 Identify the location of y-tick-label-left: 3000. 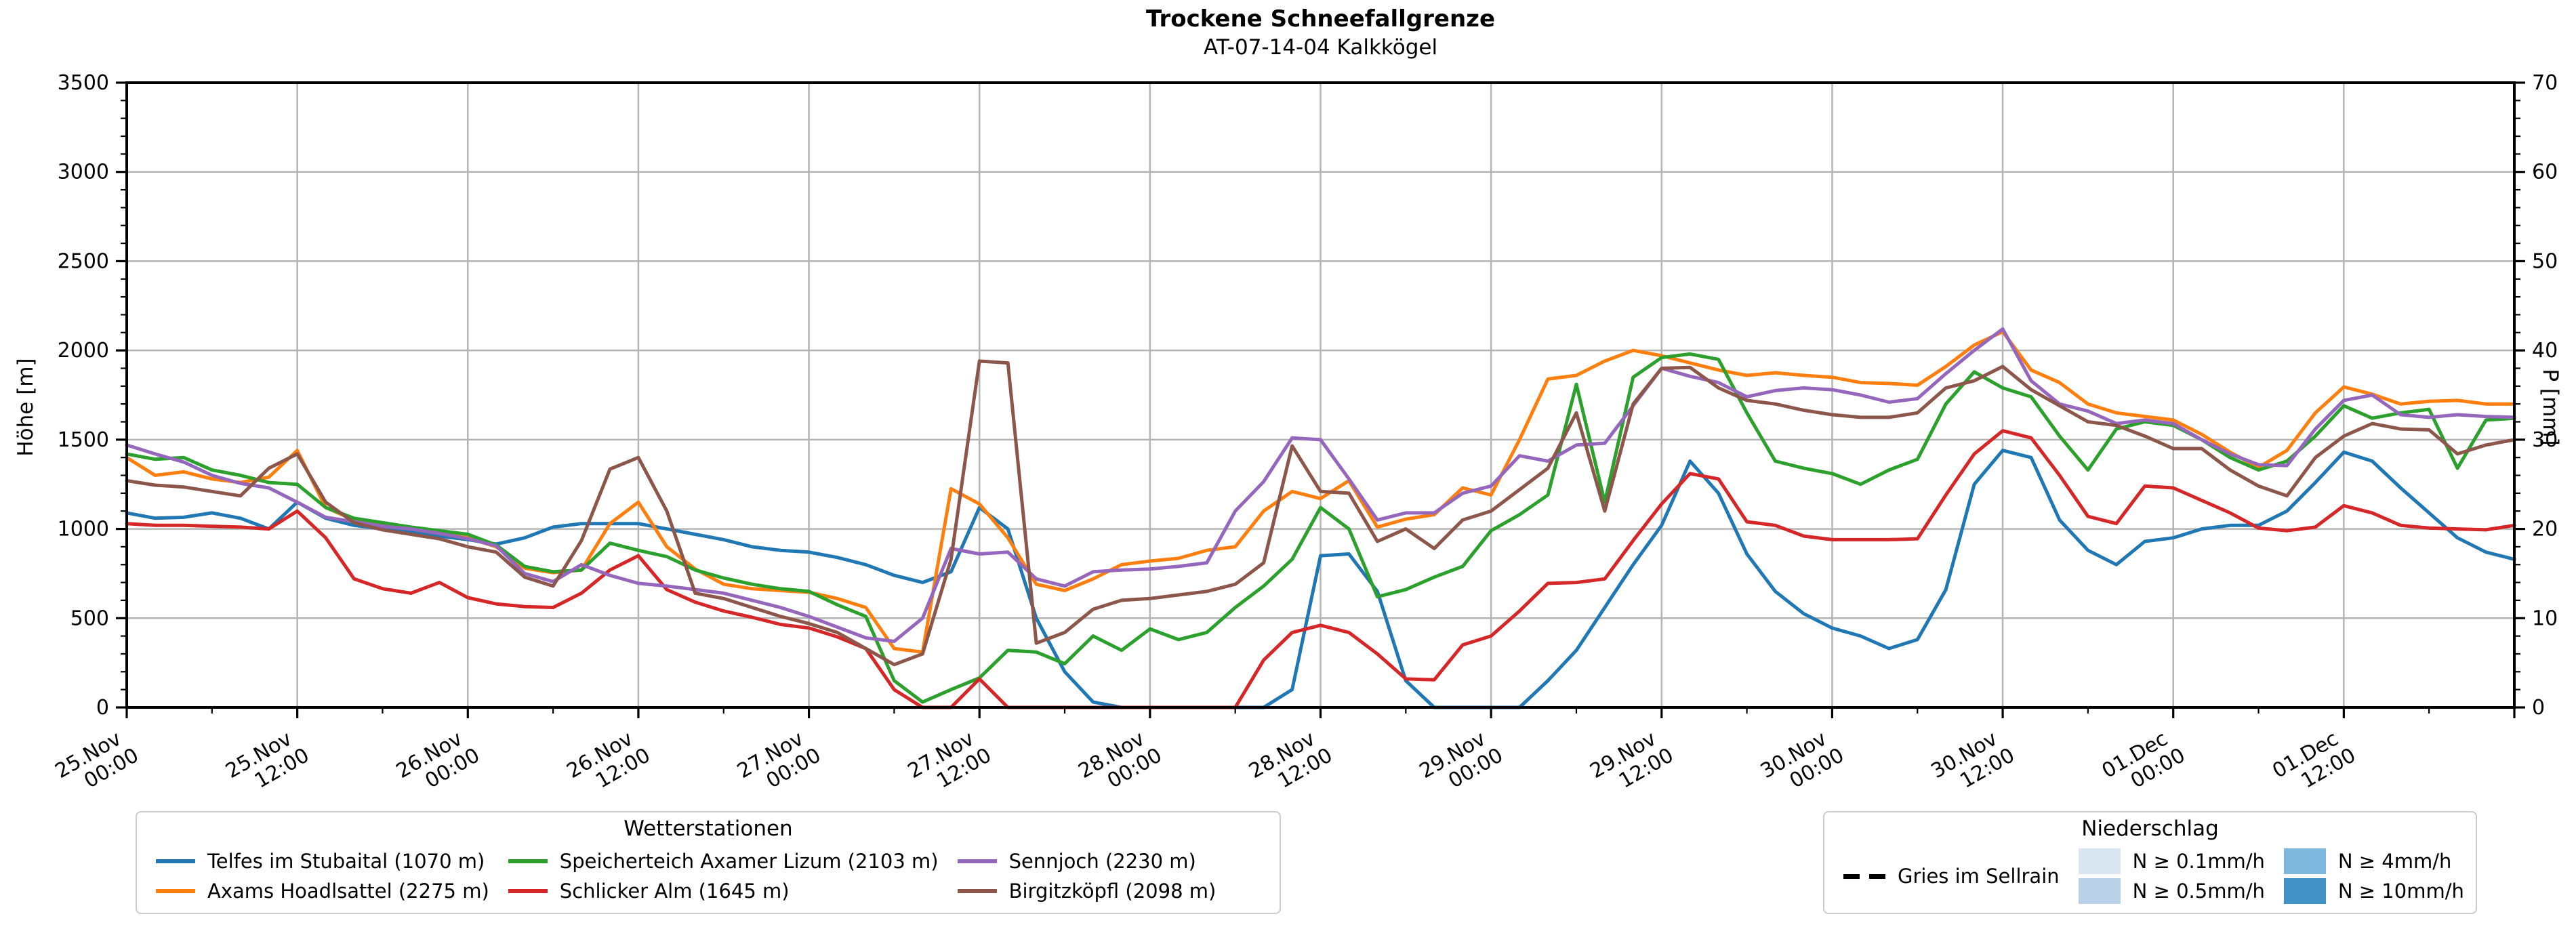
(83, 172).